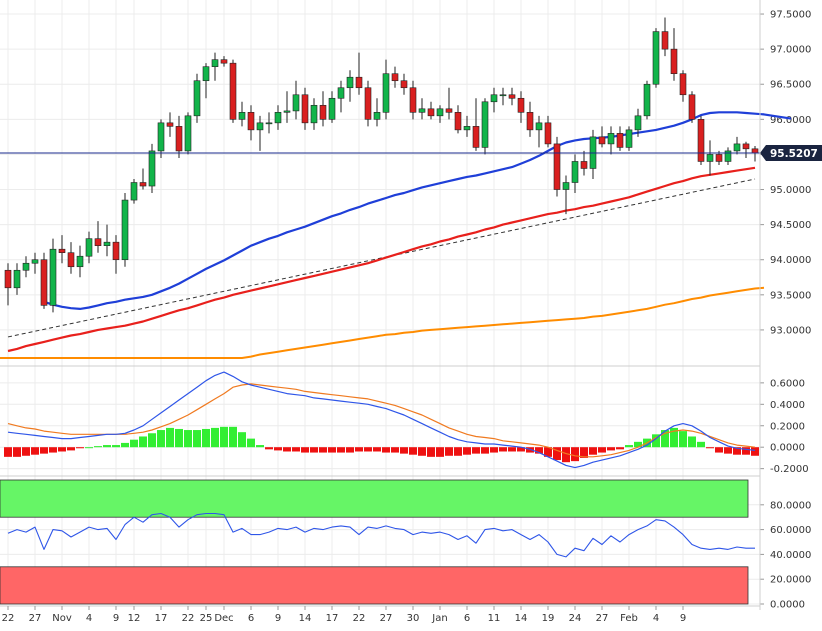 The image size is (822, 631). Describe the element at coordinates (381, 535) in the screenshot. I see `rsi-line-group` at that location.